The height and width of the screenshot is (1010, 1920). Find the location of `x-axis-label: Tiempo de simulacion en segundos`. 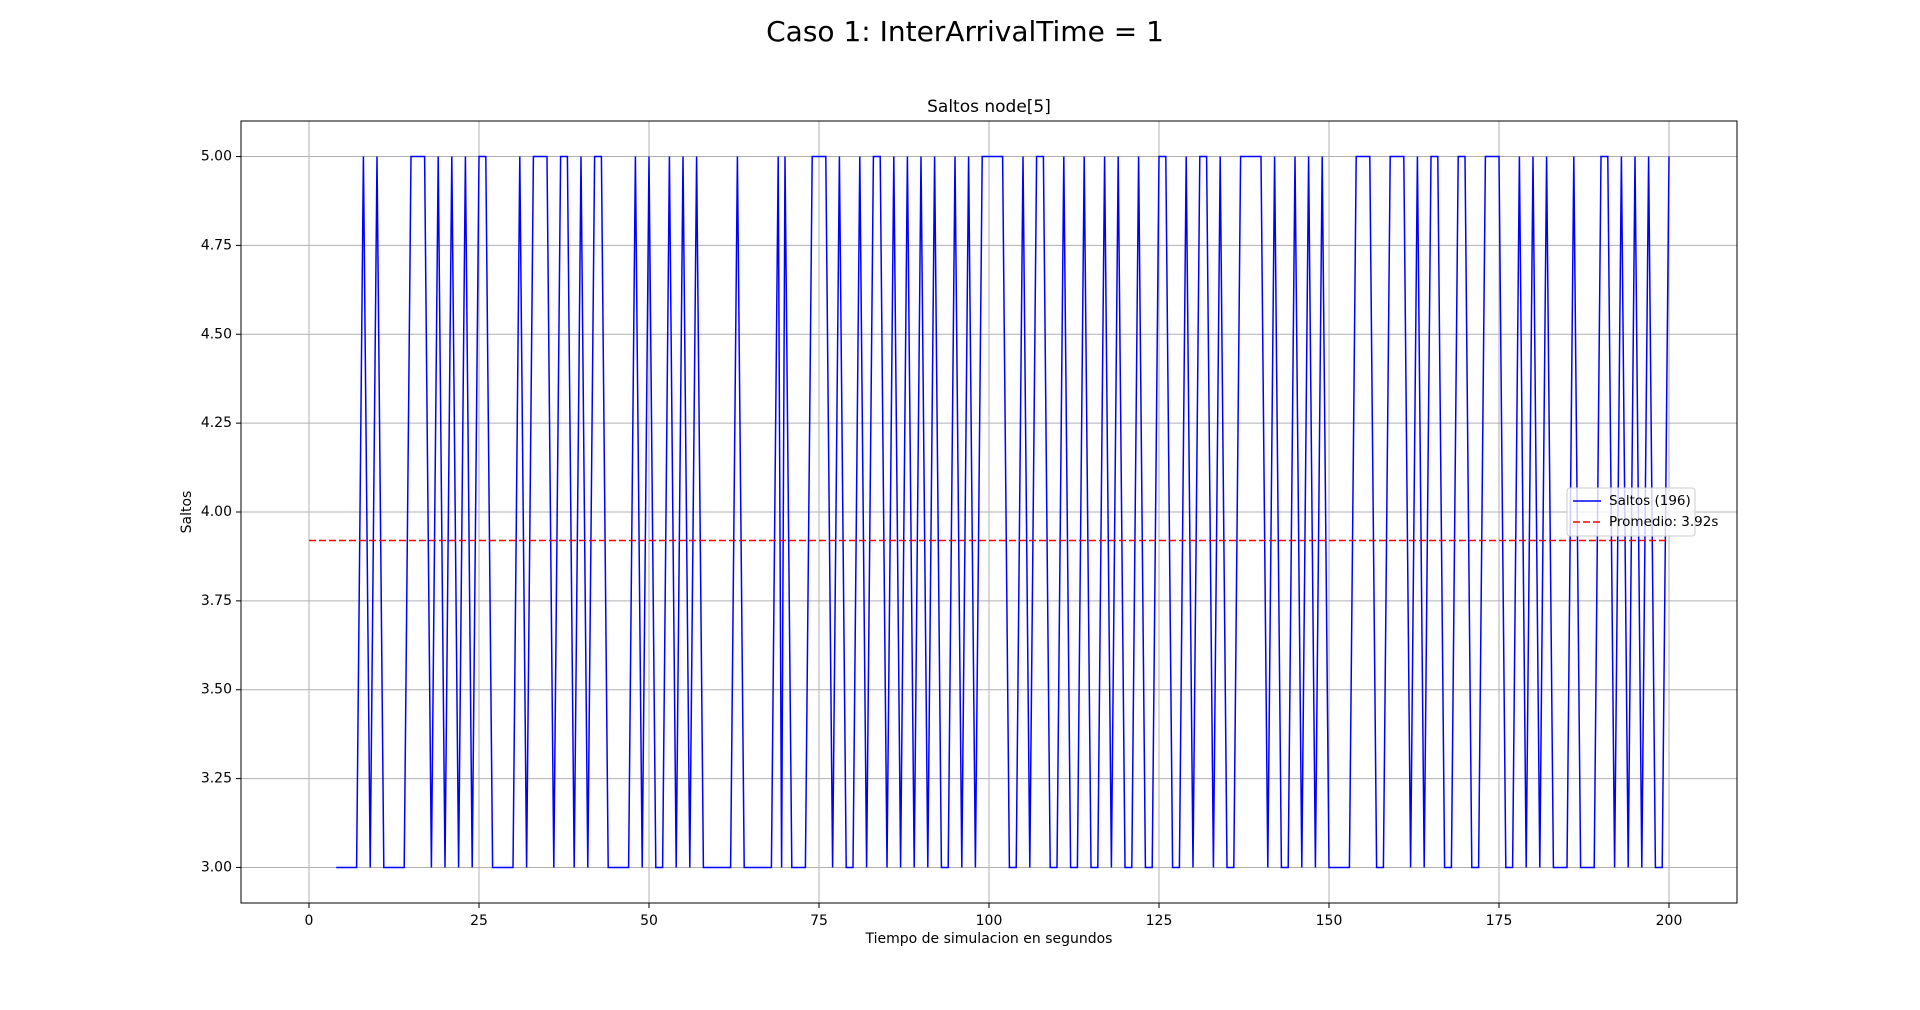

x-axis-label: Tiempo de simulacion en segundos is located at coordinates (989, 939).